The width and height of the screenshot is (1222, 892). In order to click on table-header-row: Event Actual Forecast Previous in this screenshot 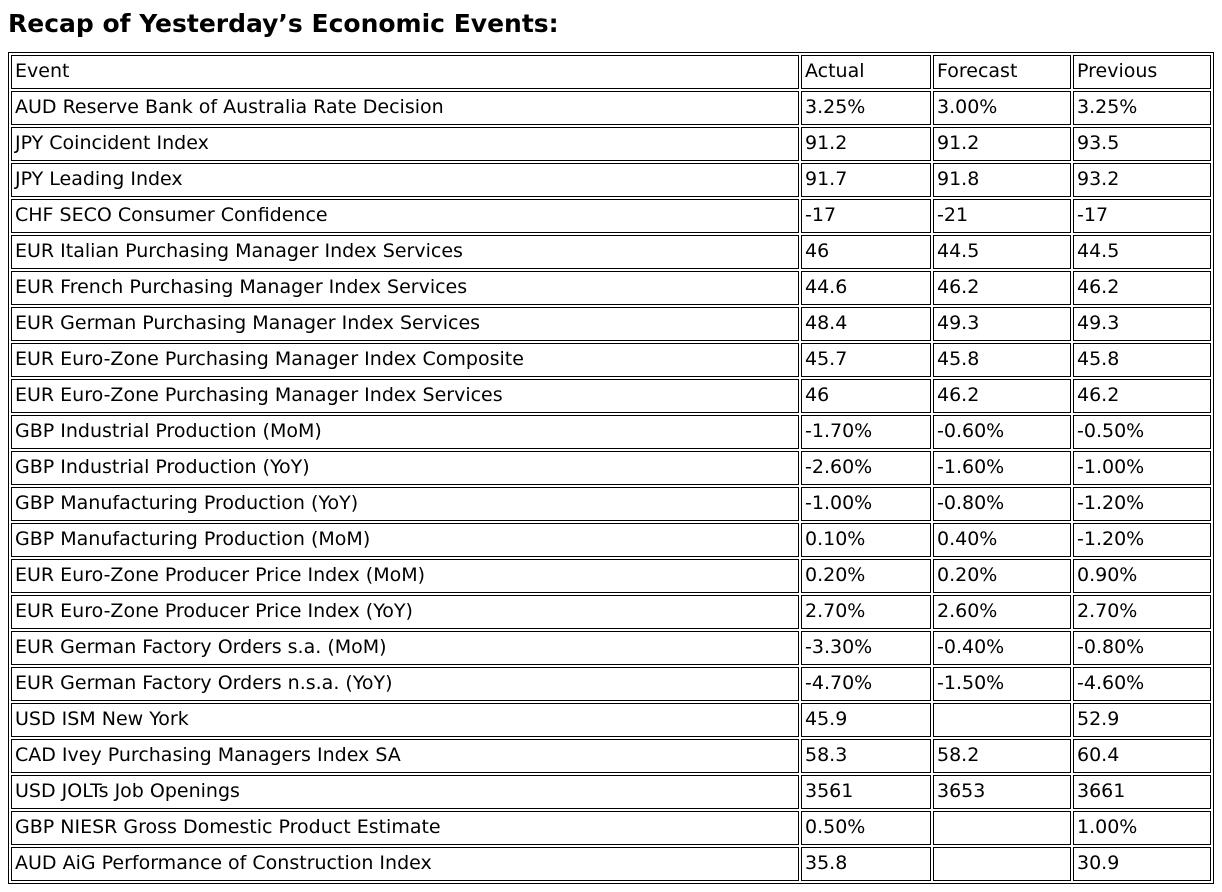, I will do `click(611, 72)`.